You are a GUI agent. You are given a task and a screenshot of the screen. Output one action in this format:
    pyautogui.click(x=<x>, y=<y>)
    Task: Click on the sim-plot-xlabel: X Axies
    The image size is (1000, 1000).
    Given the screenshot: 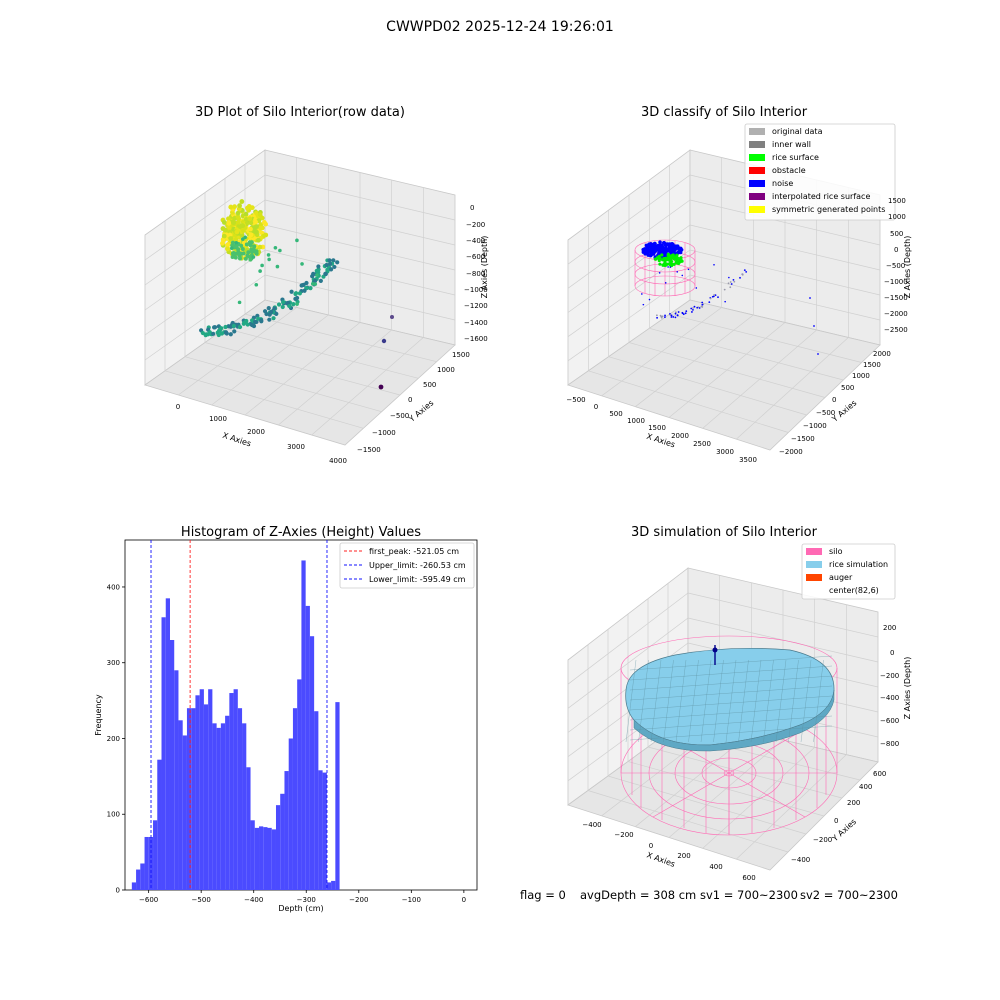 What is the action you would take?
    pyautogui.click(x=660, y=859)
    